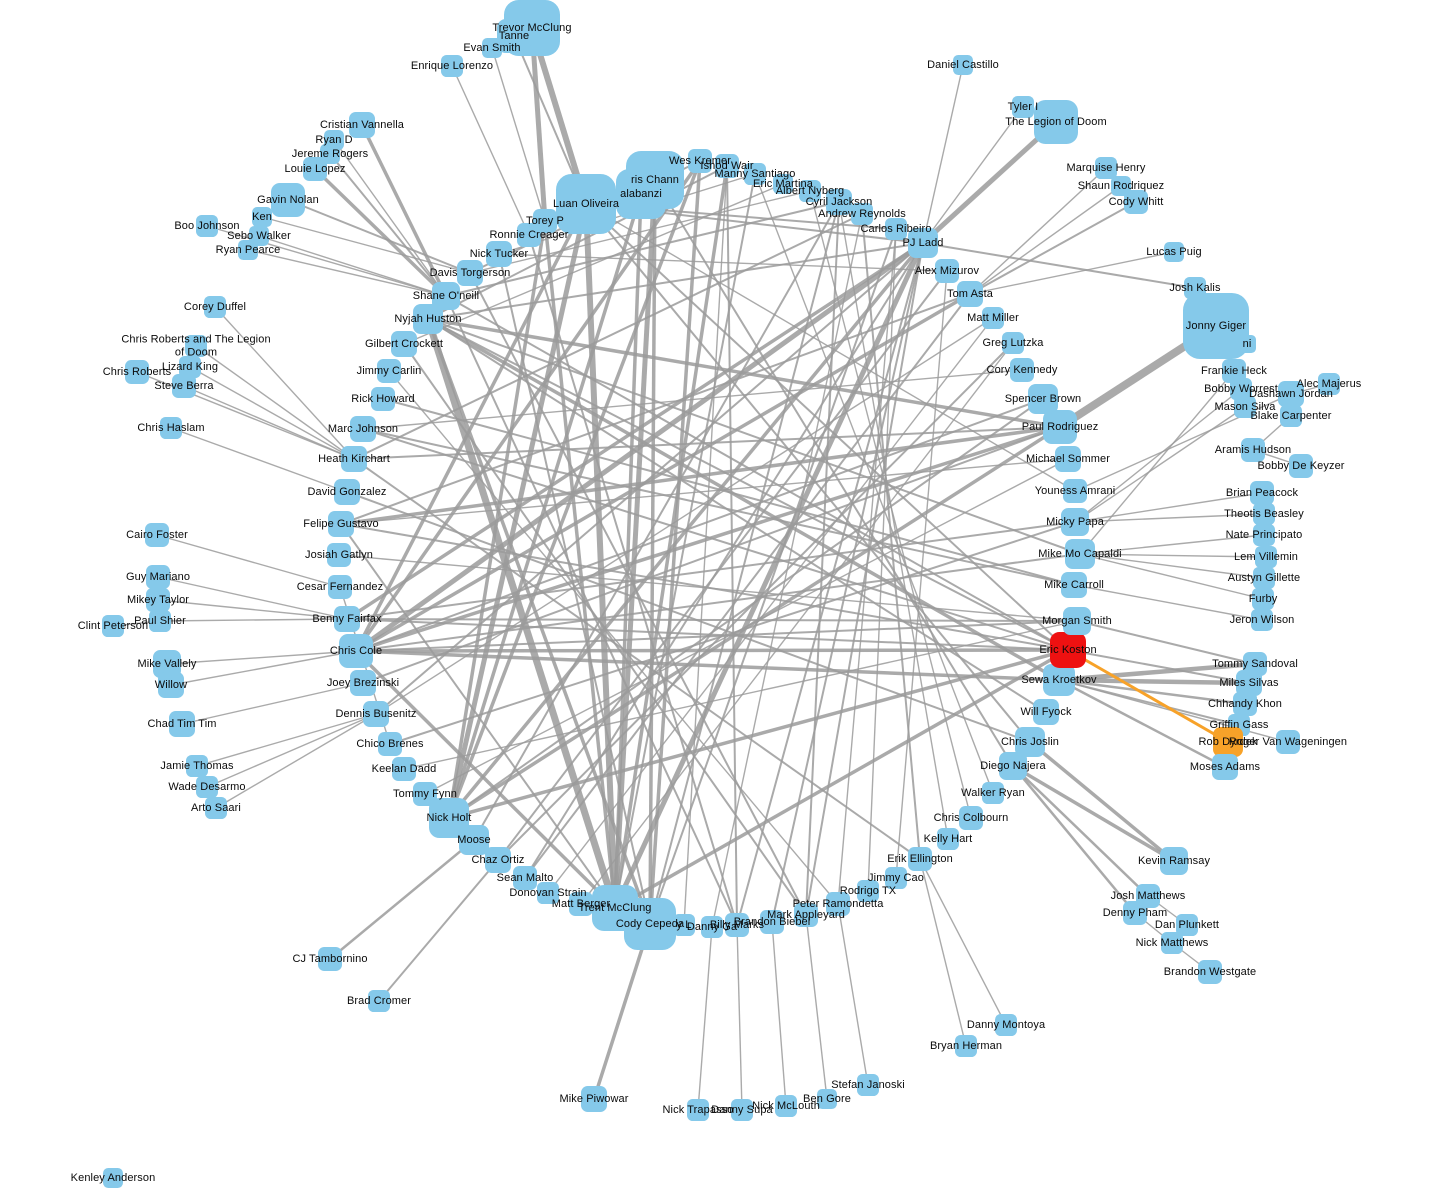 The width and height of the screenshot is (1440, 1200). Describe the element at coordinates (1056, 122) in the screenshot. I see `node-legion-of-doom` at that location.